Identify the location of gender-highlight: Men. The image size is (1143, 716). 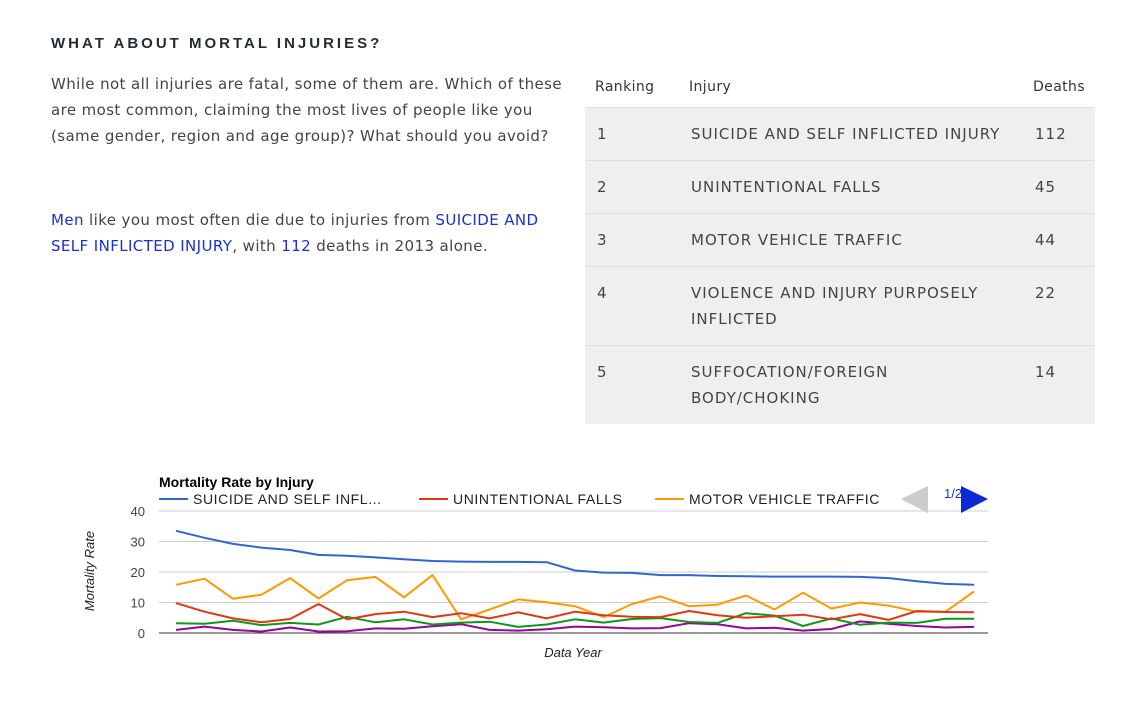
(67, 220).